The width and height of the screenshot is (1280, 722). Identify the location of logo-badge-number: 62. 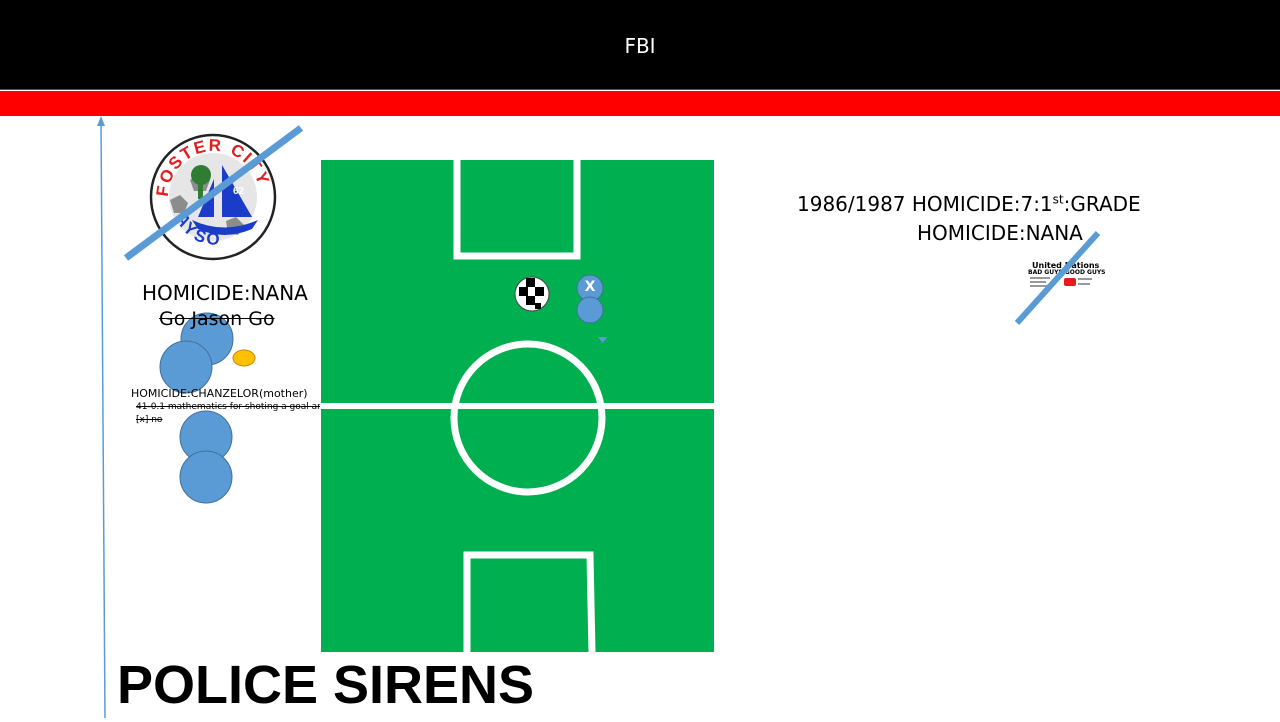
(239, 191).